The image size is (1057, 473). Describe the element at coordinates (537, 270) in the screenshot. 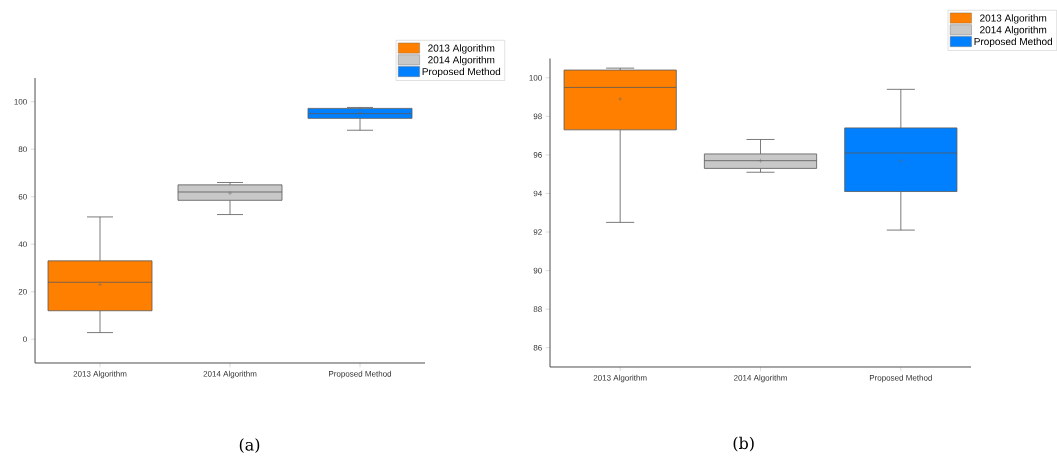

I see `y-tick-label: 90` at that location.